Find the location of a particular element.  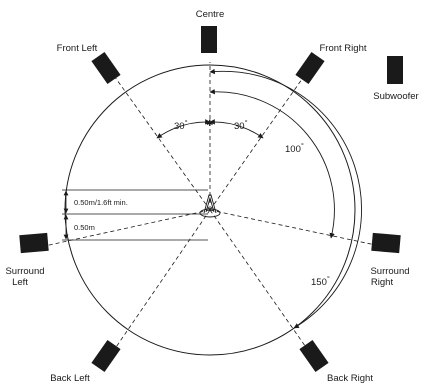

angle-100: 100° is located at coordinates (294, 148).